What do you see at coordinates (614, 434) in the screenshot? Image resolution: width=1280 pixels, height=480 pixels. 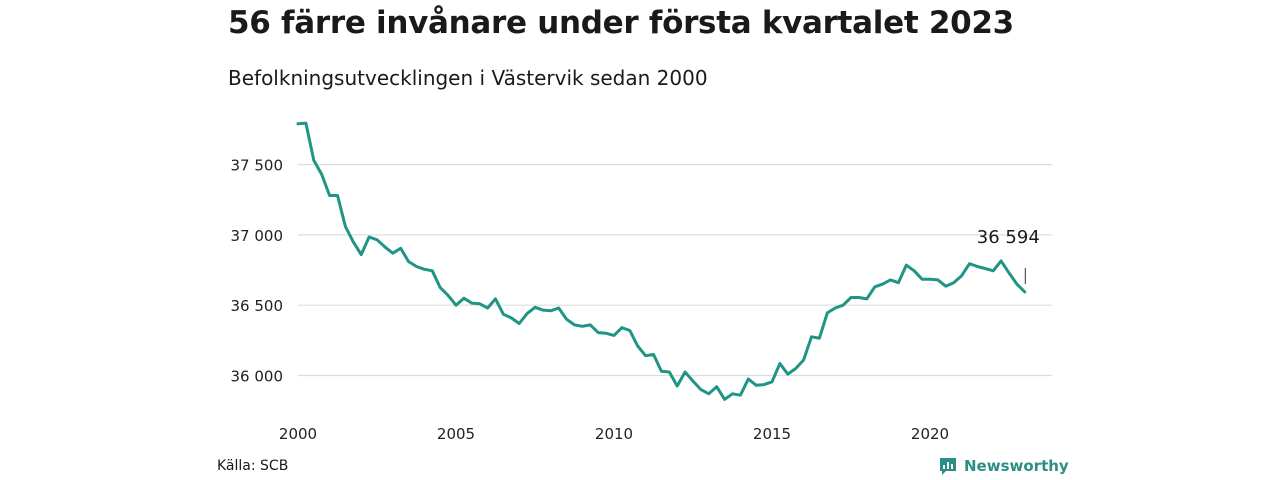 I see `x-tick-label: 2010` at bounding box center [614, 434].